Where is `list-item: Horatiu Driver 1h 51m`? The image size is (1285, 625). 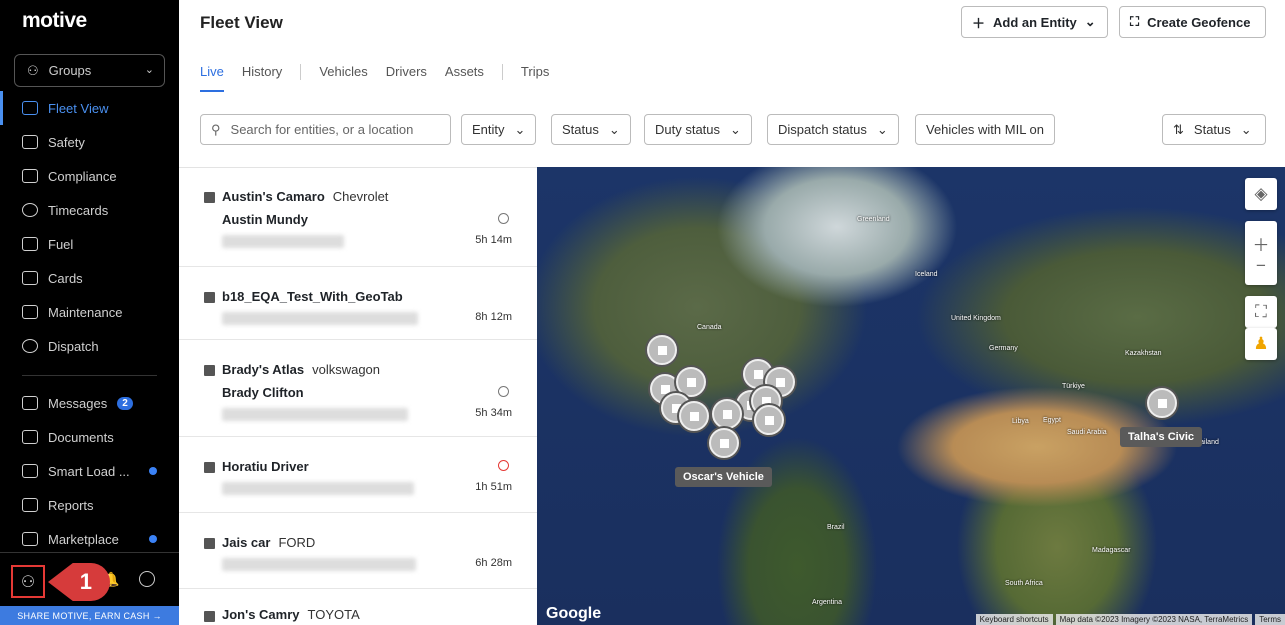
list-item: Horatiu Driver 1h 51m is located at coordinates (358, 475).